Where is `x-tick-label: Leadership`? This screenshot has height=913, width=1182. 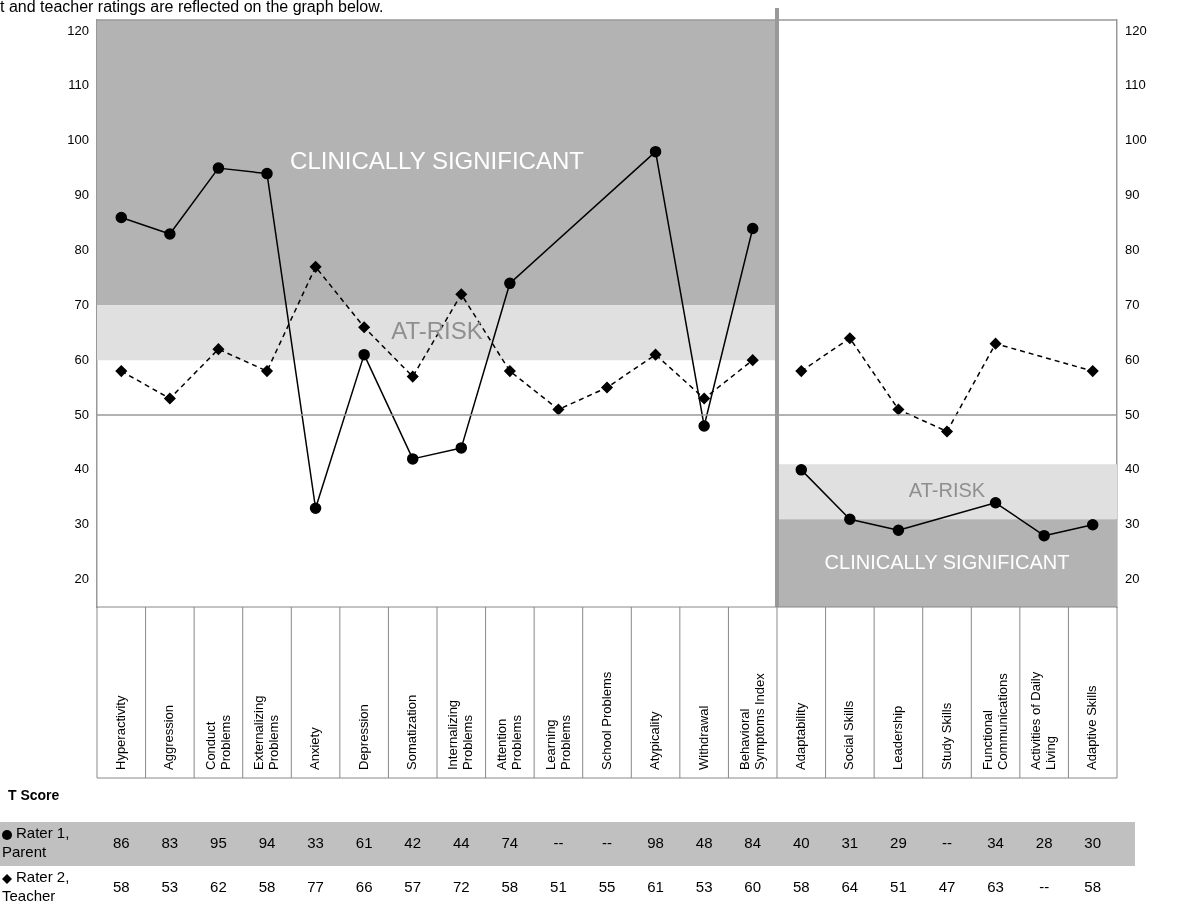 x-tick-label: Leadership is located at coordinates (898, 737).